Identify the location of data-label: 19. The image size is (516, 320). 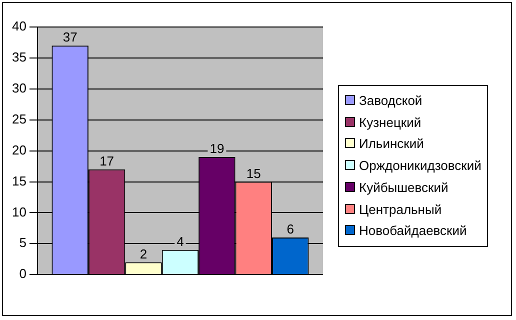
(217, 148).